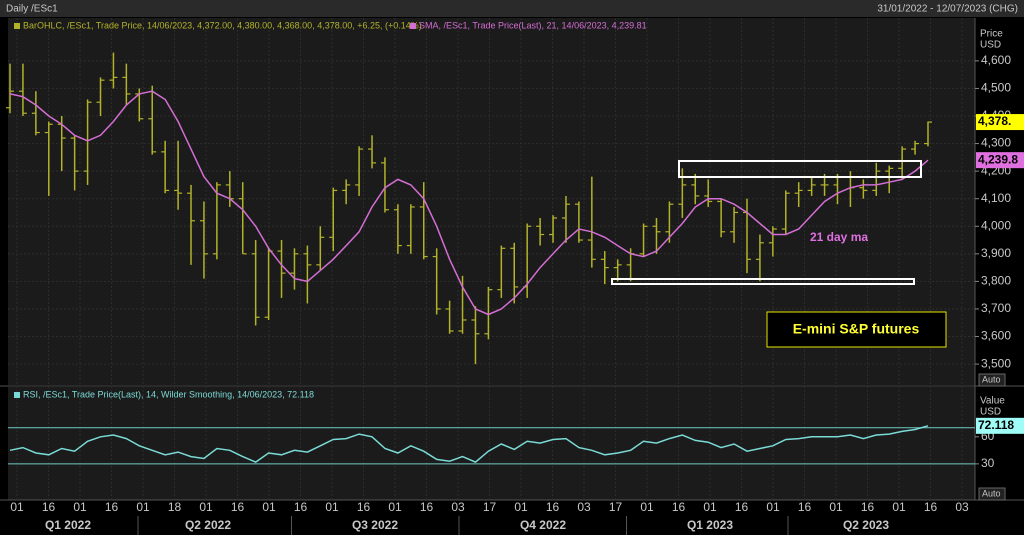 This screenshot has width=1024, height=535. Describe the element at coordinates (996, 253) in the screenshot. I see `y-tick-label: 3,900` at that location.